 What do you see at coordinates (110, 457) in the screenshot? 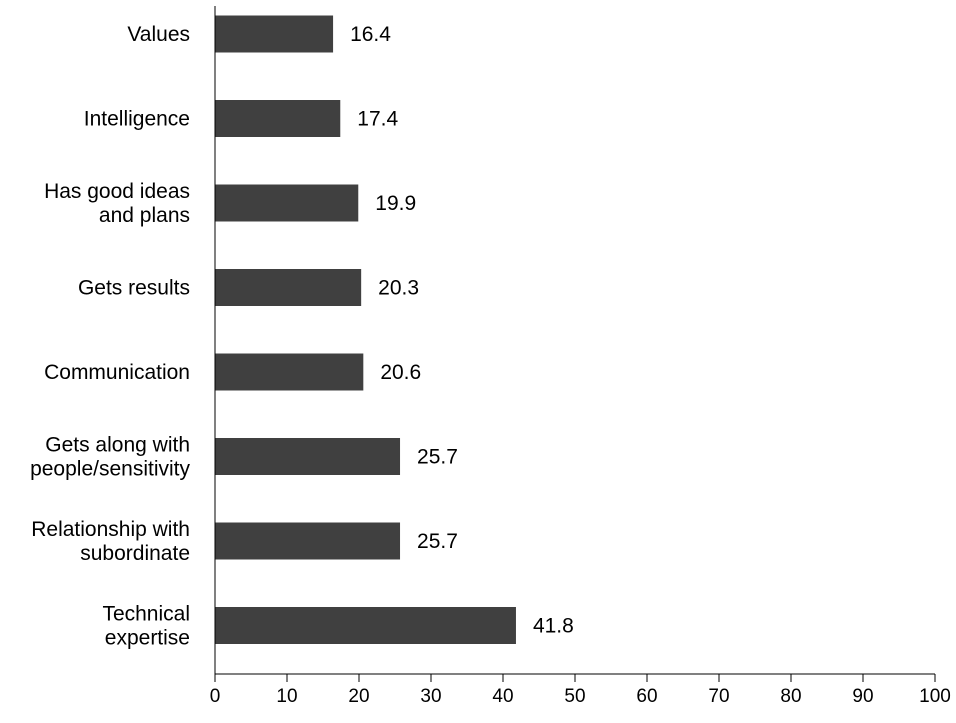
I see `category-label: Gets along with people/sensitivity` at bounding box center [110, 457].